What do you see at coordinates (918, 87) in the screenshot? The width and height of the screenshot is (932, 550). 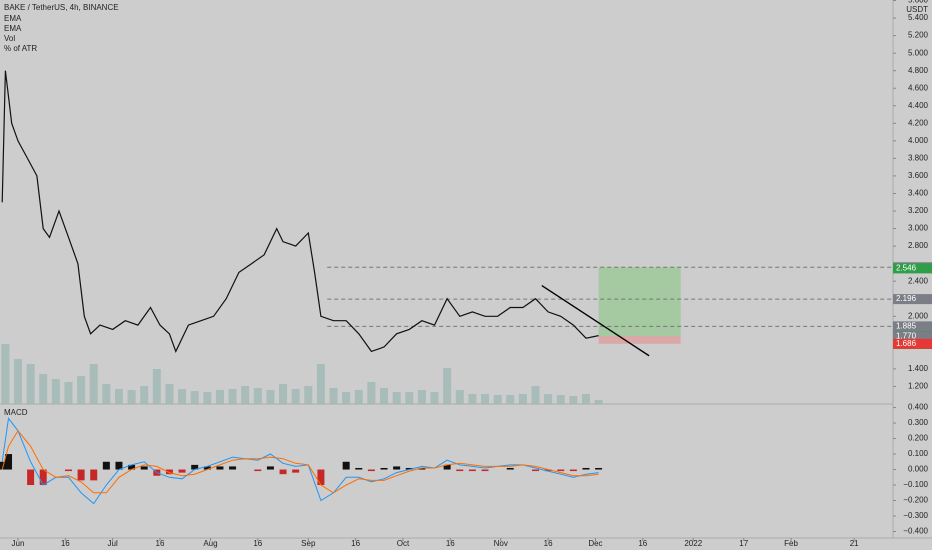 I see `y-tick-label: 4.600` at bounding box center [918, 87].